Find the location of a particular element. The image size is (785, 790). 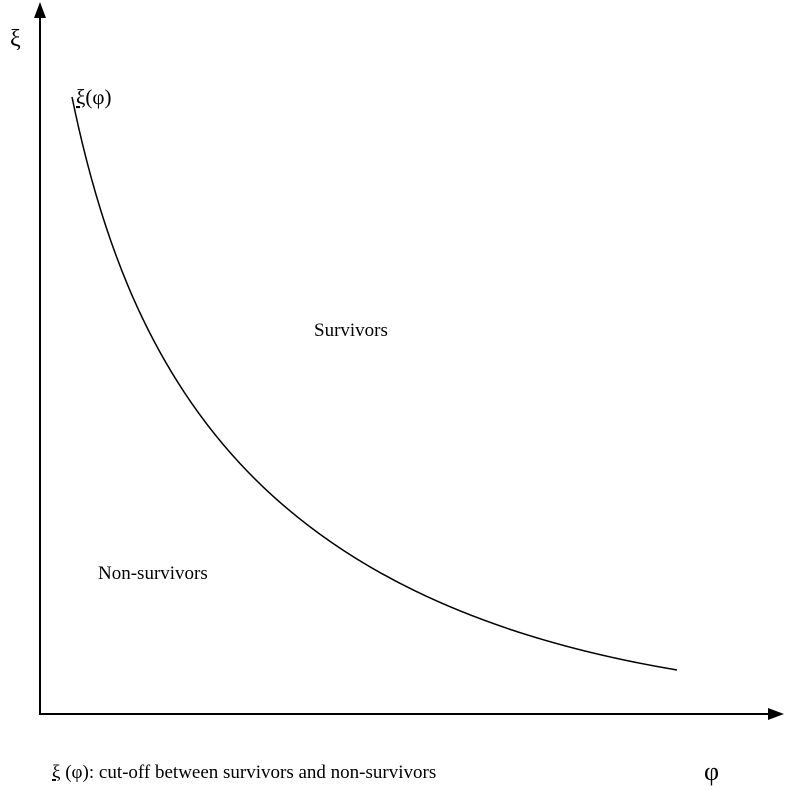

curve-label-symbol: ξ is located at coordinates (80, 97).